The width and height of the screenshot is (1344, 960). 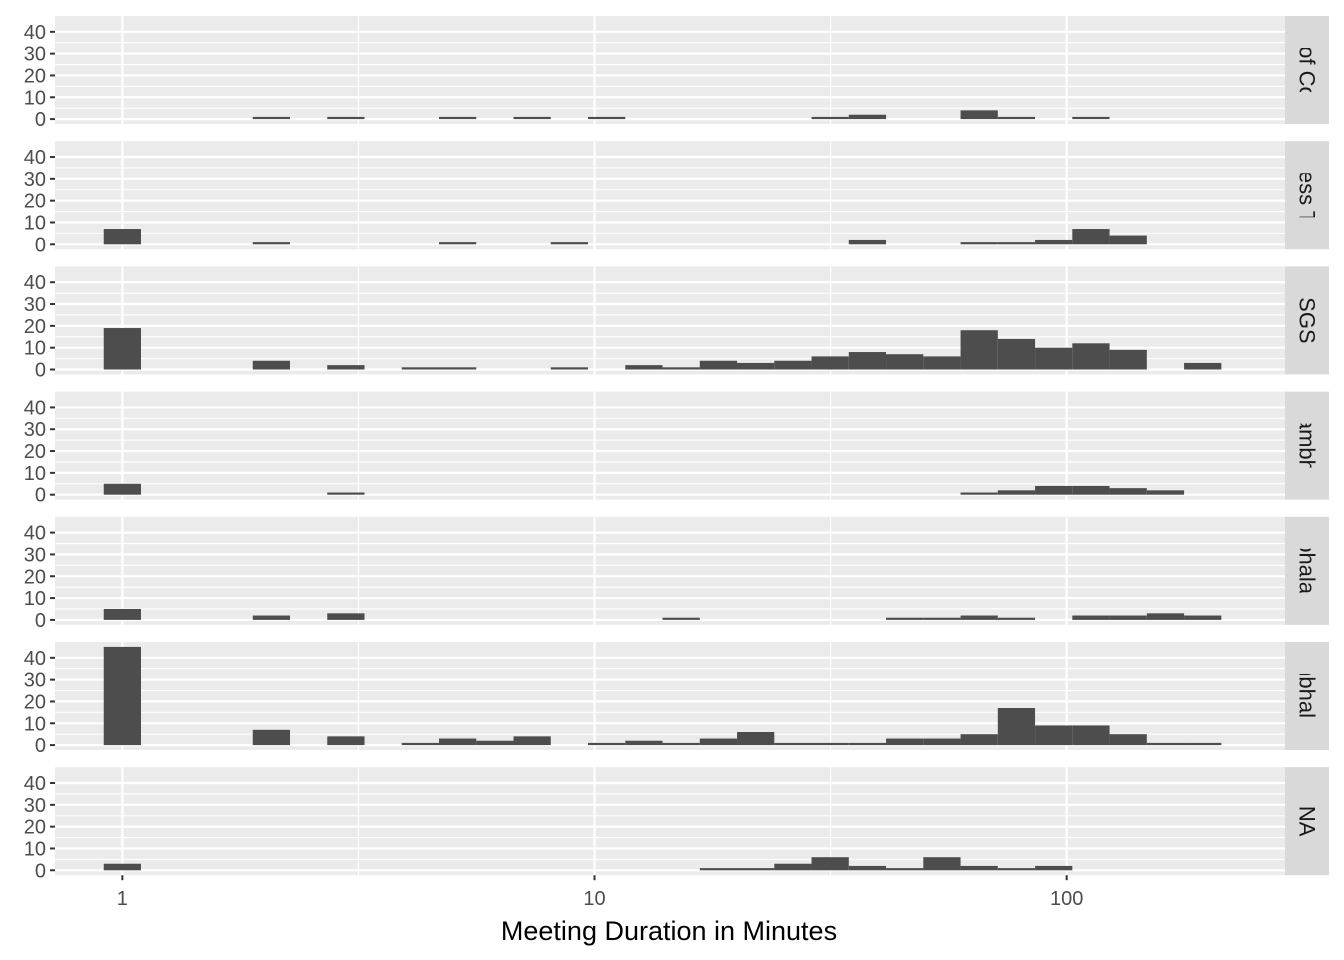 I want to click on facet-strip-label: Process Team, so click(x=1307, y=195).